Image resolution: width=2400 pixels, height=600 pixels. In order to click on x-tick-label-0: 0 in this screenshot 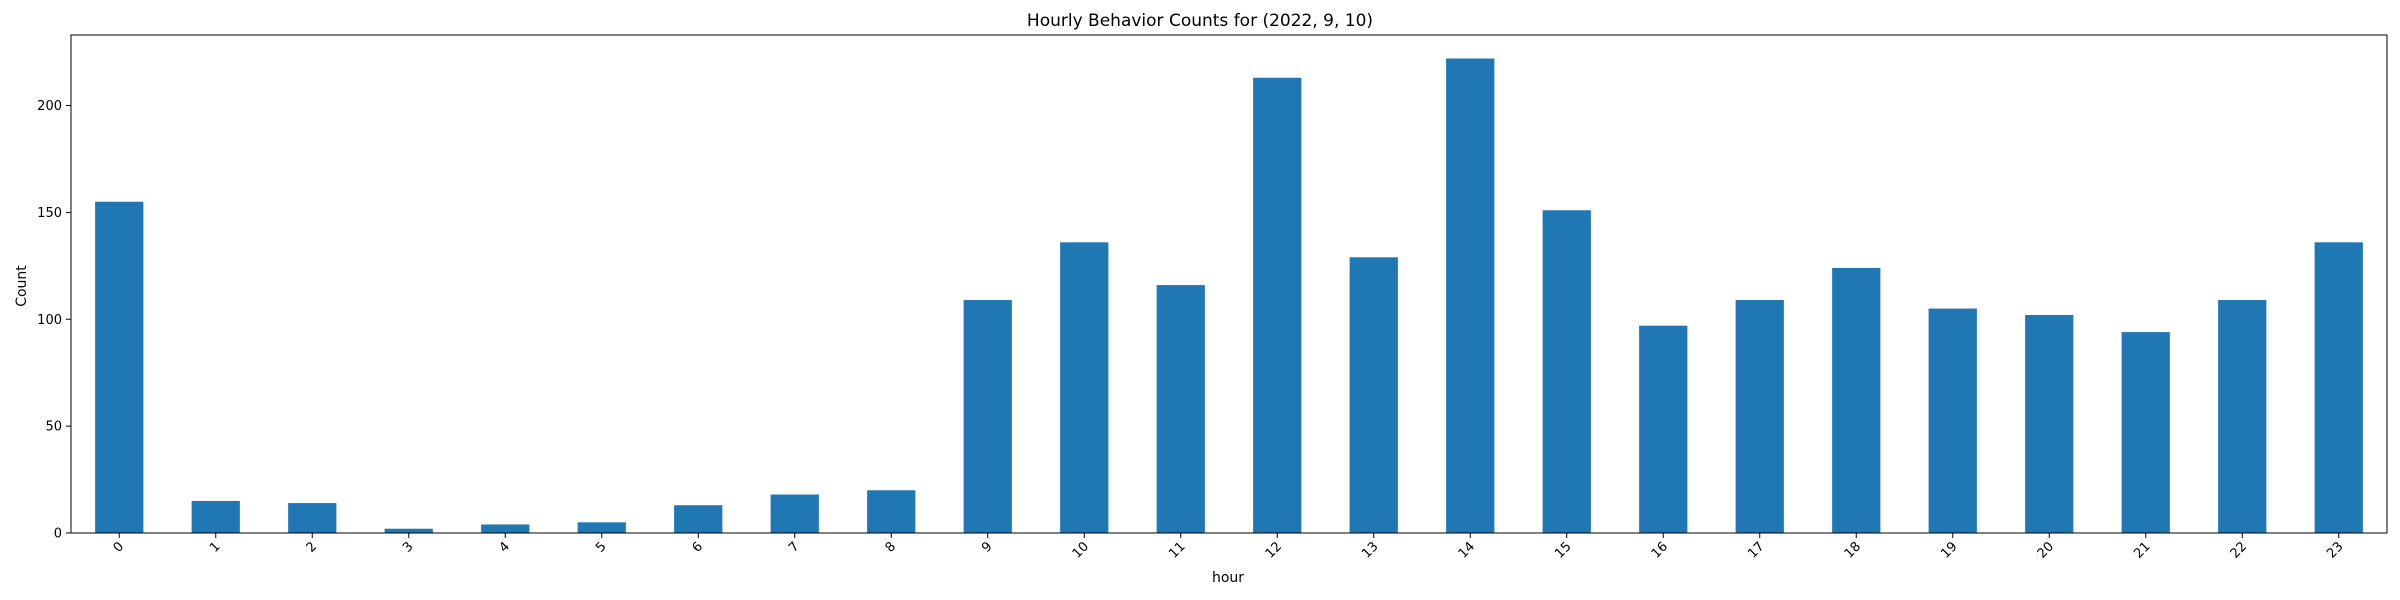, I will do `click(119, 547)`.